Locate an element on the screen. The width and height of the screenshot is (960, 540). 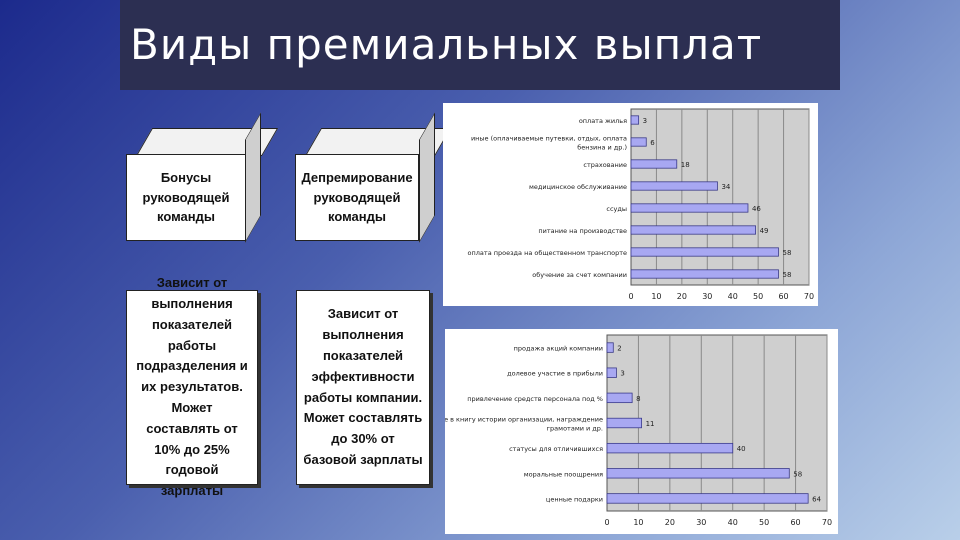
chart1-category-label: страхование is located at coordinates (605, 165).